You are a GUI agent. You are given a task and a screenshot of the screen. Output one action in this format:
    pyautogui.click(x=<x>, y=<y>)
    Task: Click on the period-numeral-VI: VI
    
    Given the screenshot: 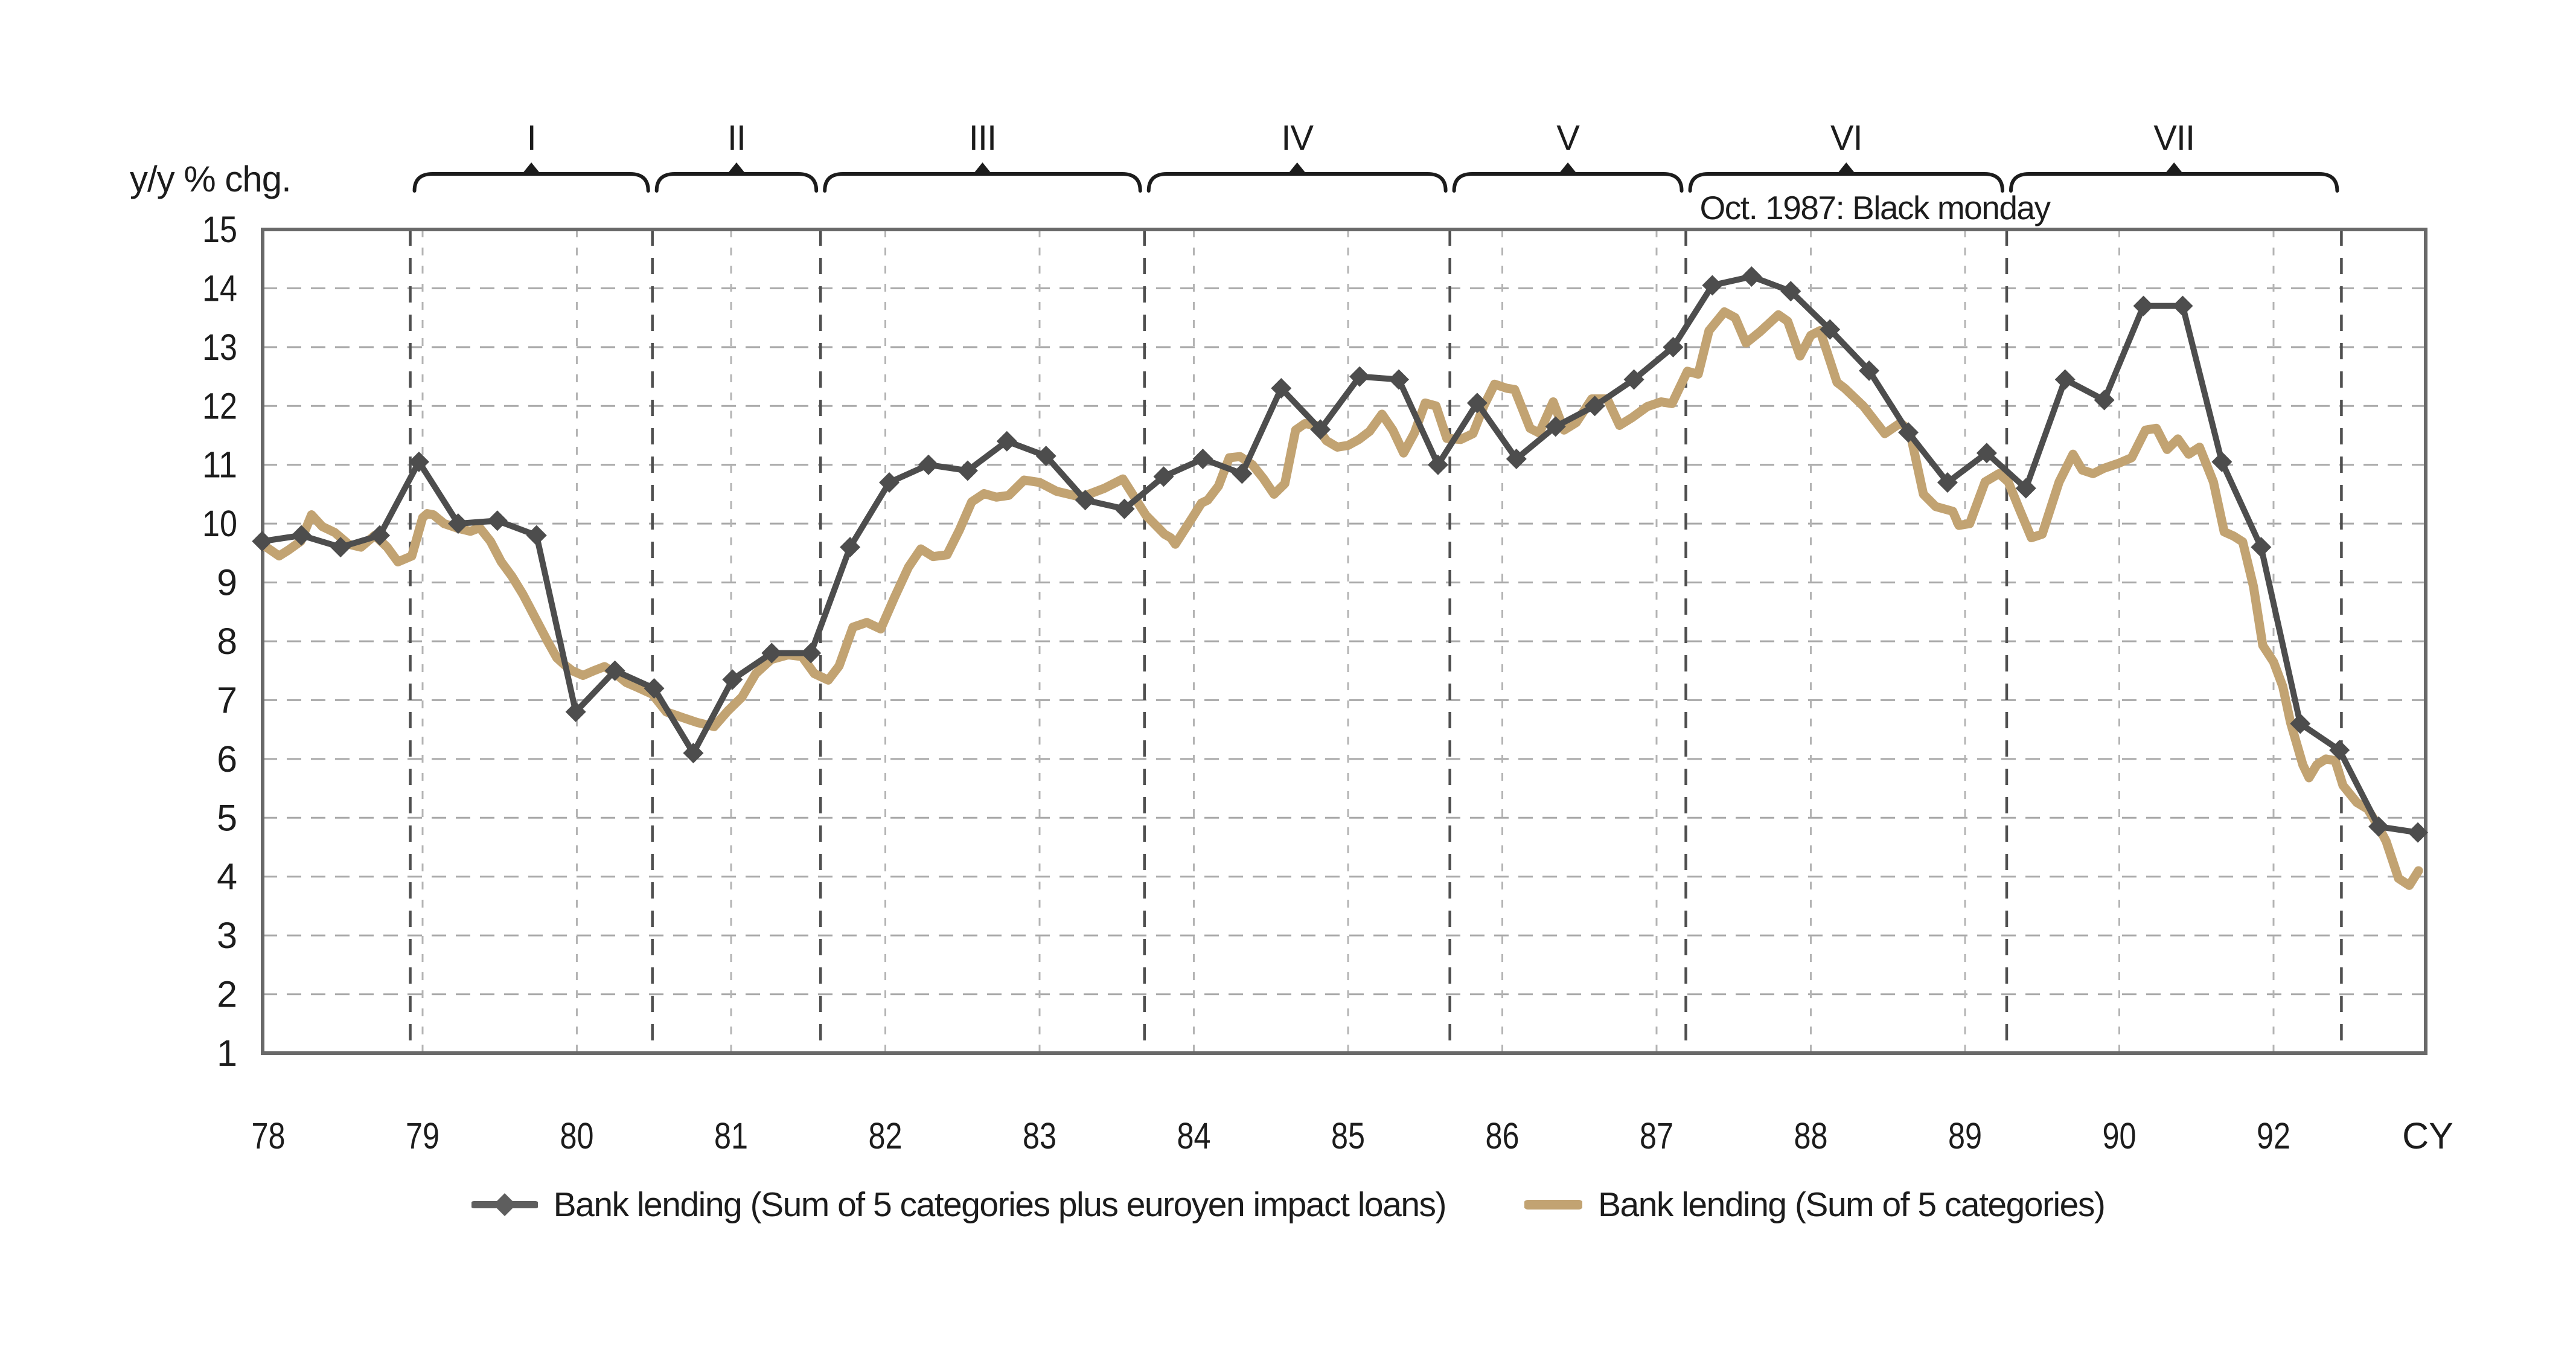 What is the action you would take?
    pyautogui.click(x=1846, y=138)
    